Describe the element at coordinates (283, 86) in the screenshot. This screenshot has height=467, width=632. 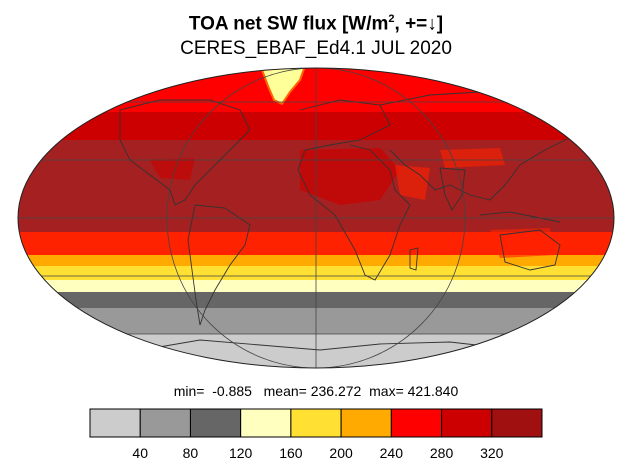
I see `greenland-ice` at that location.